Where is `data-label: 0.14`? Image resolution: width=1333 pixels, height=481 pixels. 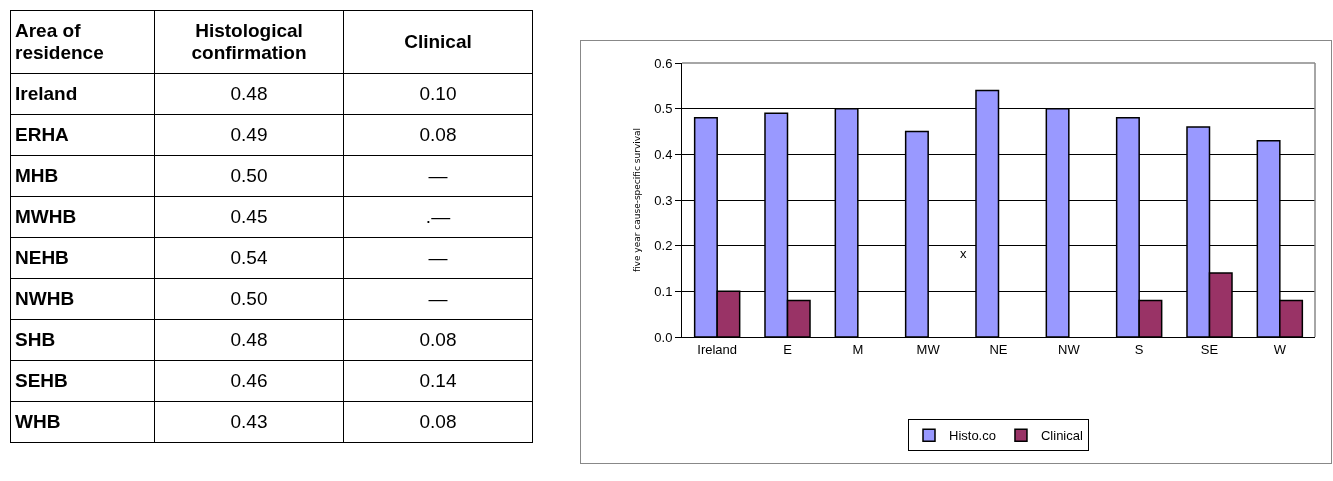 data-label: 0.14 is located at coordinates (438, 381).